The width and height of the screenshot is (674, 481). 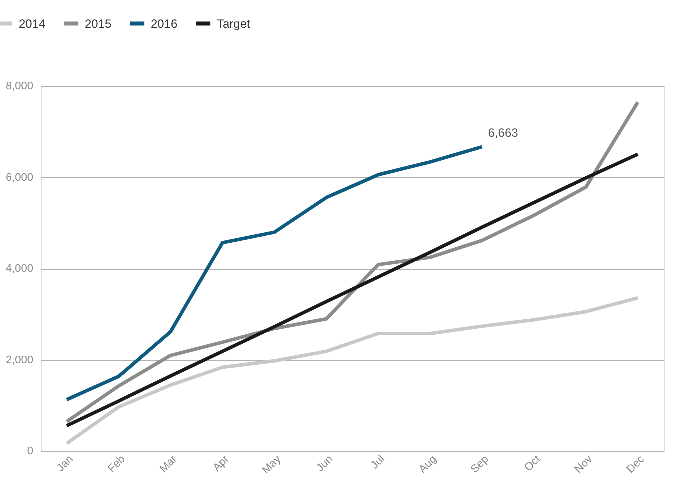 What do you see at coordinates (20, 360) in the screenshot?
I see `y-tick-label: 2,000` at bounding box center [20, 360].